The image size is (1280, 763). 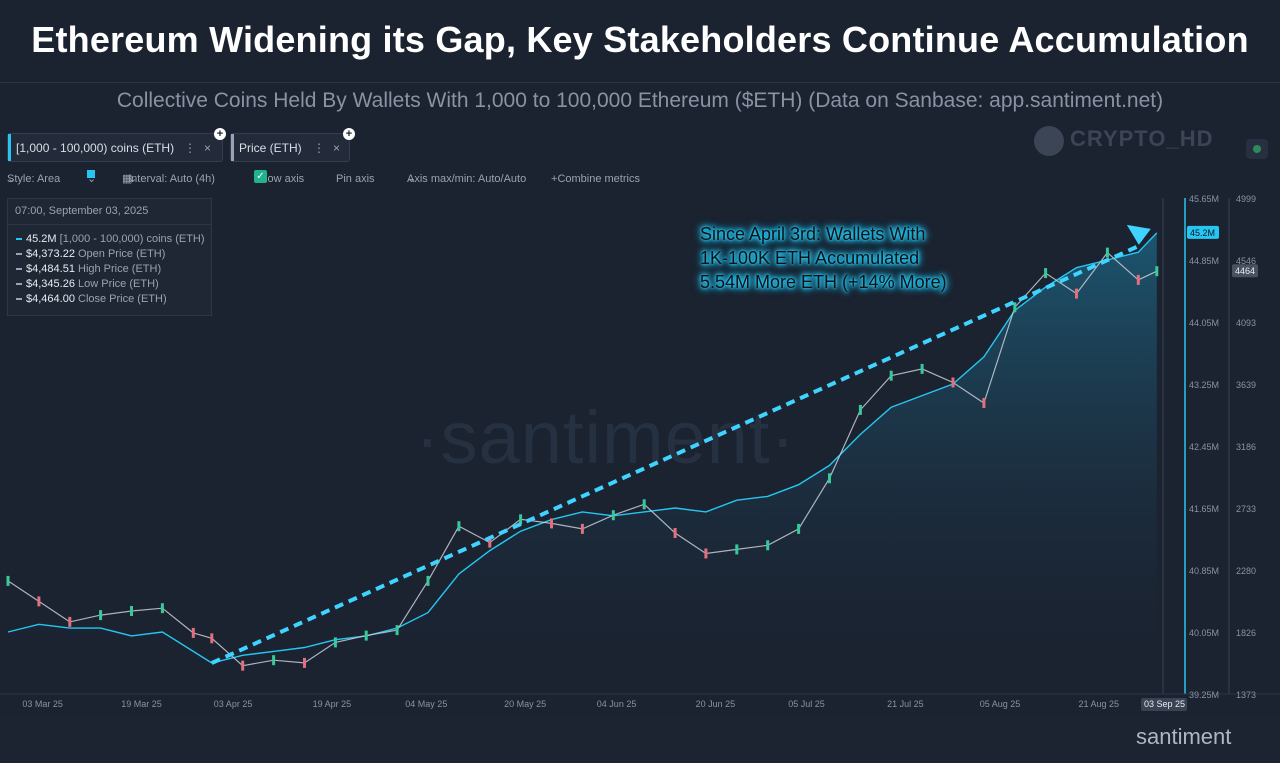 What do you see at coordinates (606, 437) in the screenshot?
I see `chart-watermark: ·santiment·` at bounding box center [606, 437].